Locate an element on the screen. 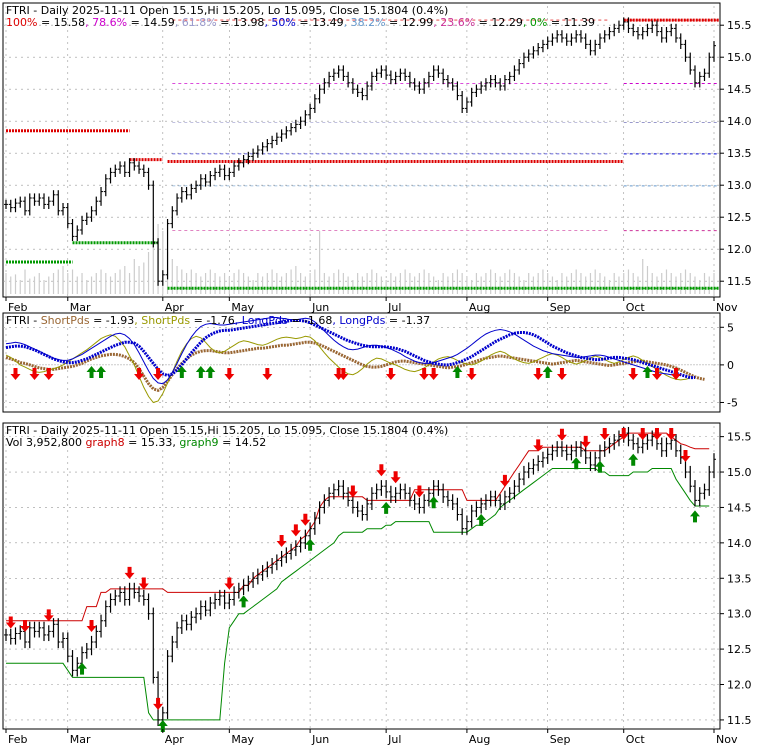  y-tick-label: 5 is located at coordinates (730, 327).